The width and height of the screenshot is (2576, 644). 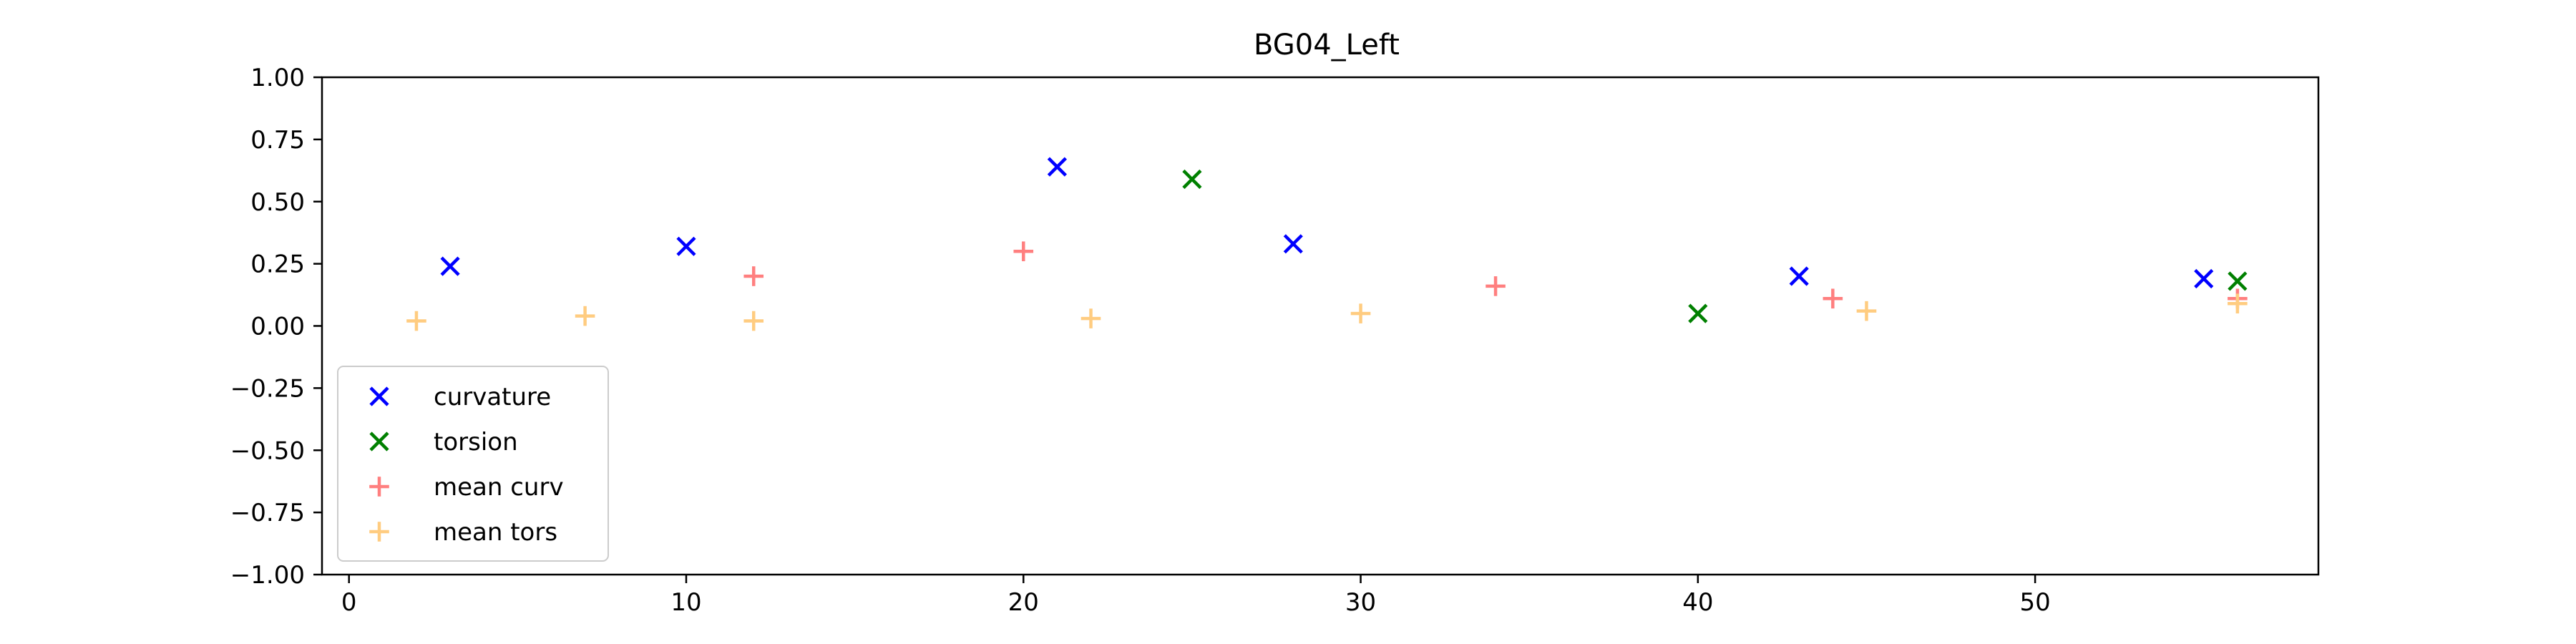 I want to click on x-axis: 0 10 20 30 40 50, so click(x=1196, y=596).